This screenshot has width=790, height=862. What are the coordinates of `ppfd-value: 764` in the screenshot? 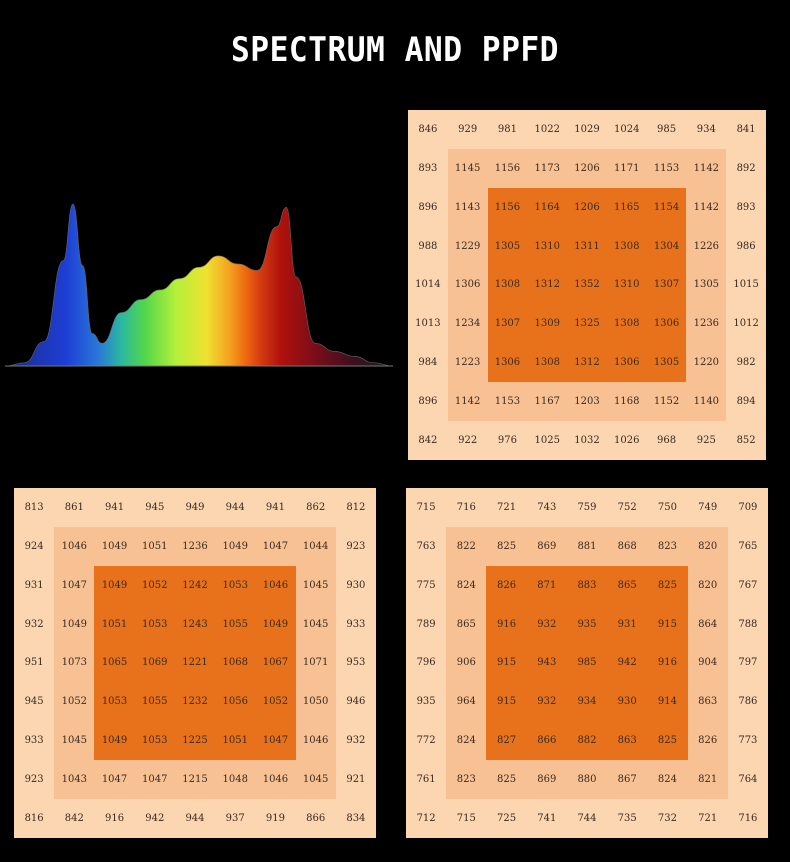 It's located at (748, 780).